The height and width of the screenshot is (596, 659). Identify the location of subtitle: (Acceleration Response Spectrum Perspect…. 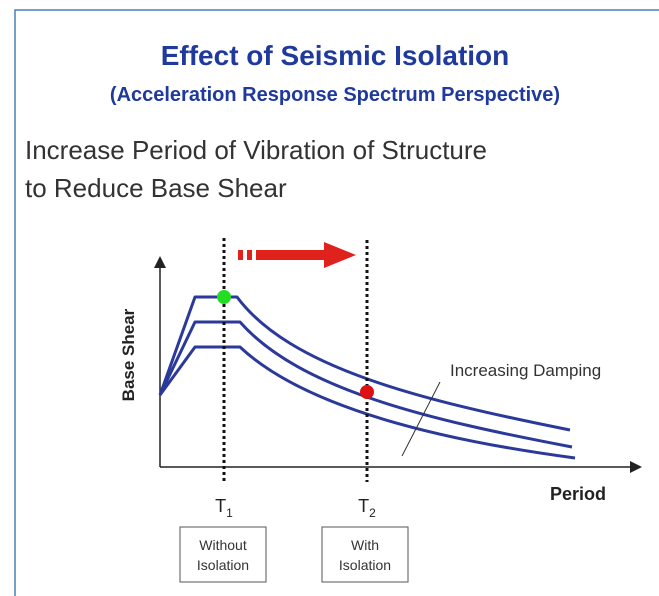
(335, 95).